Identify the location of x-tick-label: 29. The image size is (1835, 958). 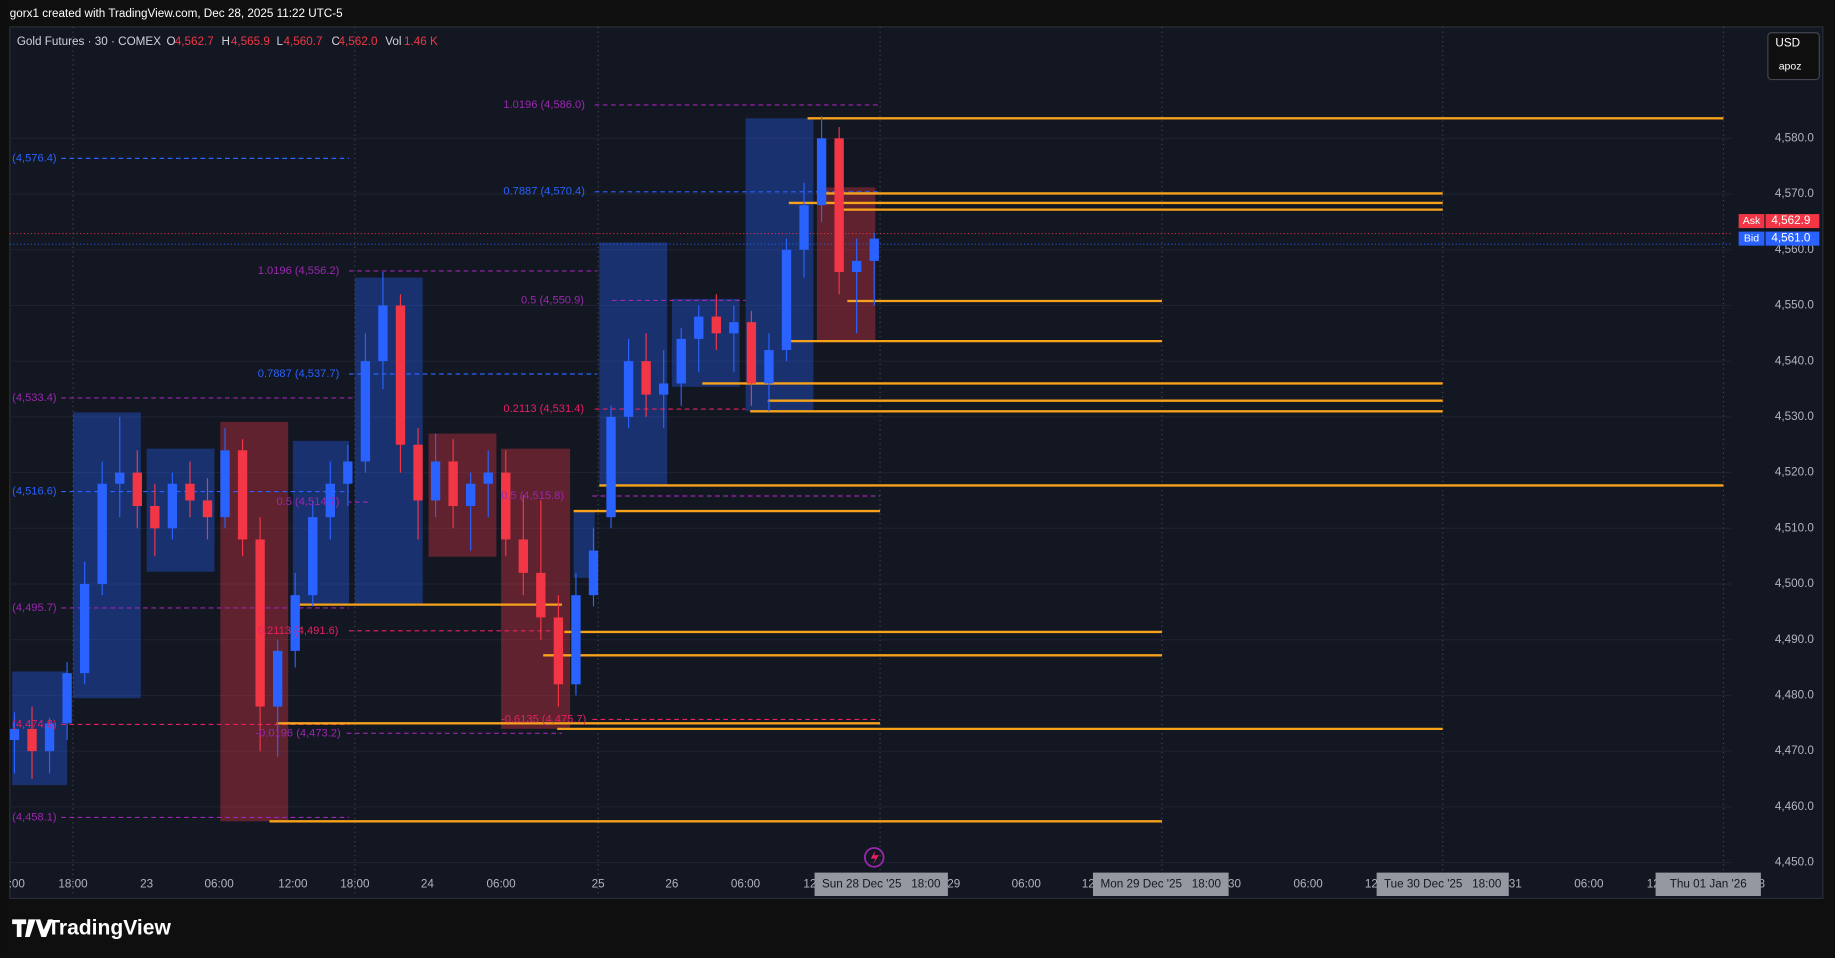
(953, 883).